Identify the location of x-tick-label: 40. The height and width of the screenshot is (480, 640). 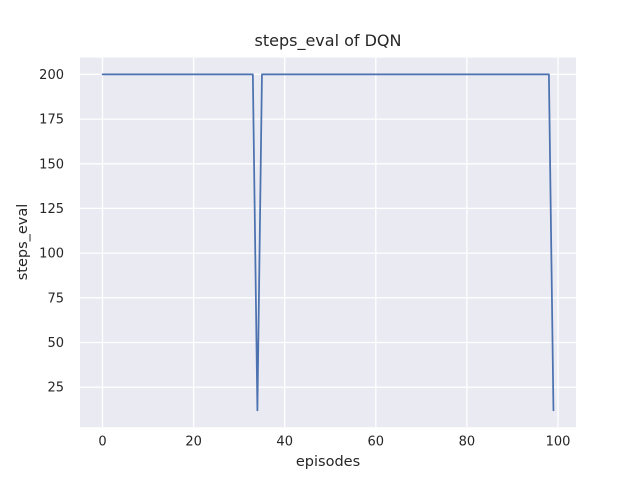
(284, 442).